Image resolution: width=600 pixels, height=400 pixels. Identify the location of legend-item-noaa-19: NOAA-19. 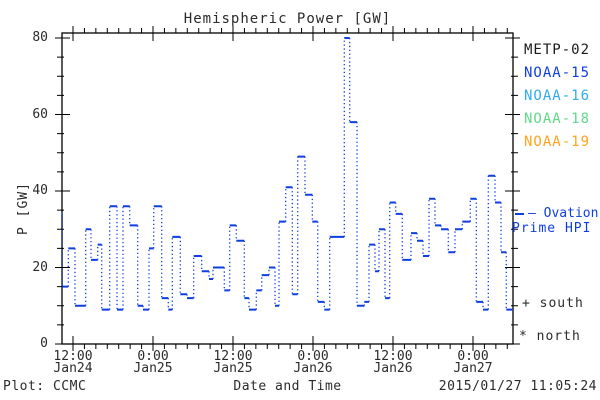
(557, 142).